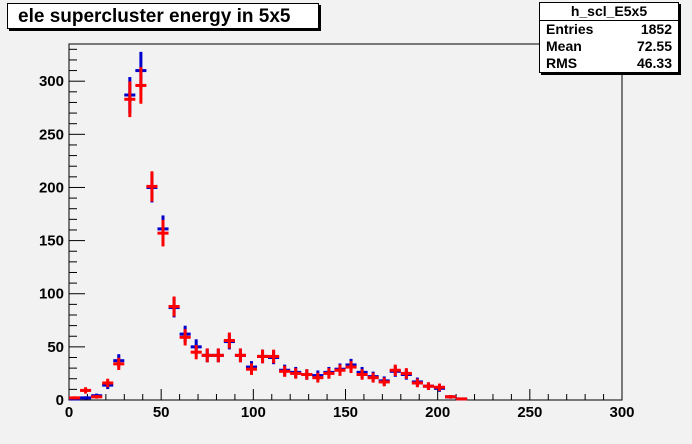 The height and width of the screenshot is (444, 692). I want to click on x-tick-label: 250, so click(529, 412).